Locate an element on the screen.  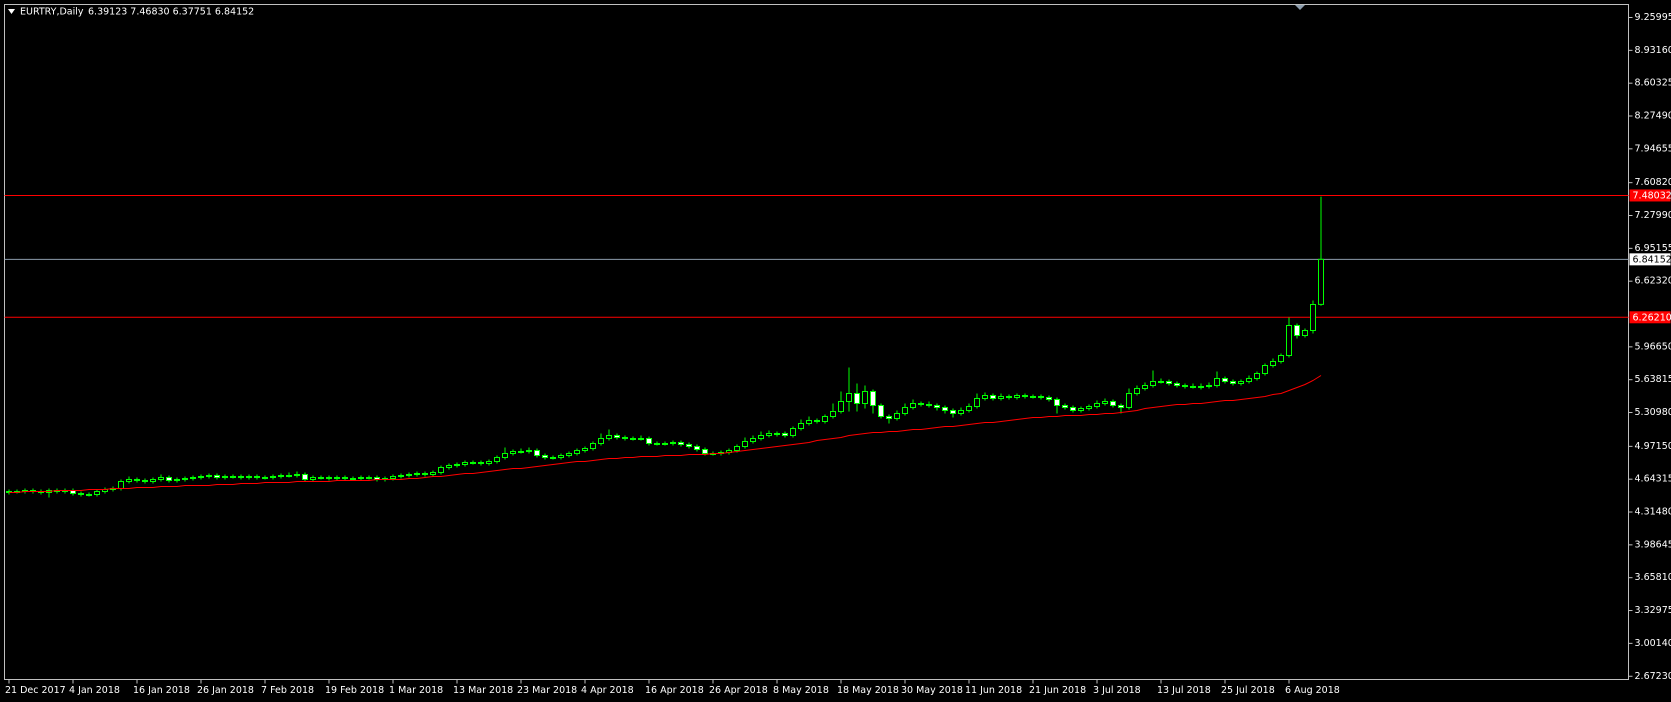
ohlc-values: 6.39123 7.46830 6.37751 6.84152 is located at coordinates (171, 12).